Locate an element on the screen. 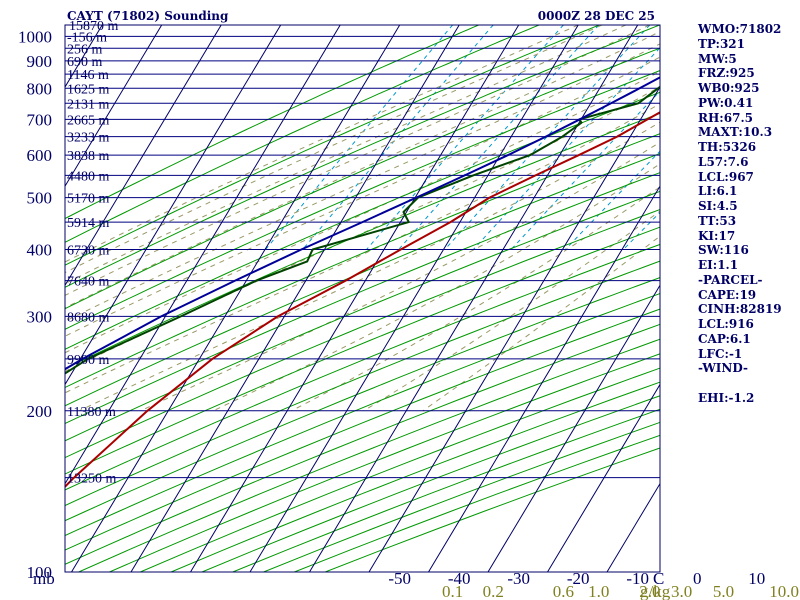 This screenshot has height=600, width=800. index-entry: WB0:925 is located at coordinates (729, 88).